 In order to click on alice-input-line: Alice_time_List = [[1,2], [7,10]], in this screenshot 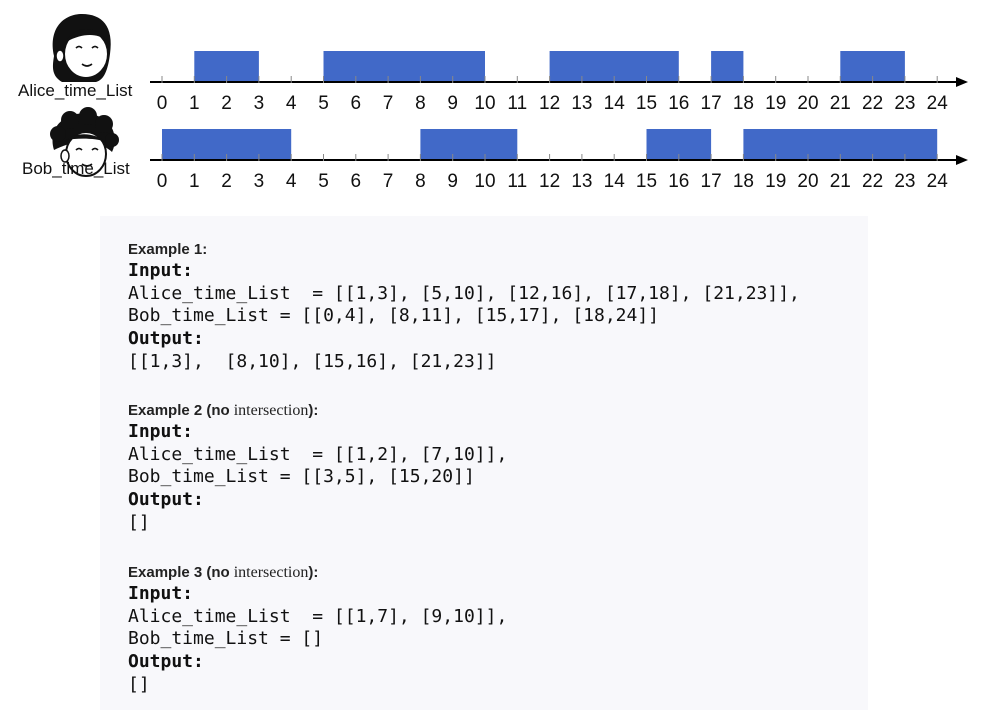, I will do `click(318, 454)`.